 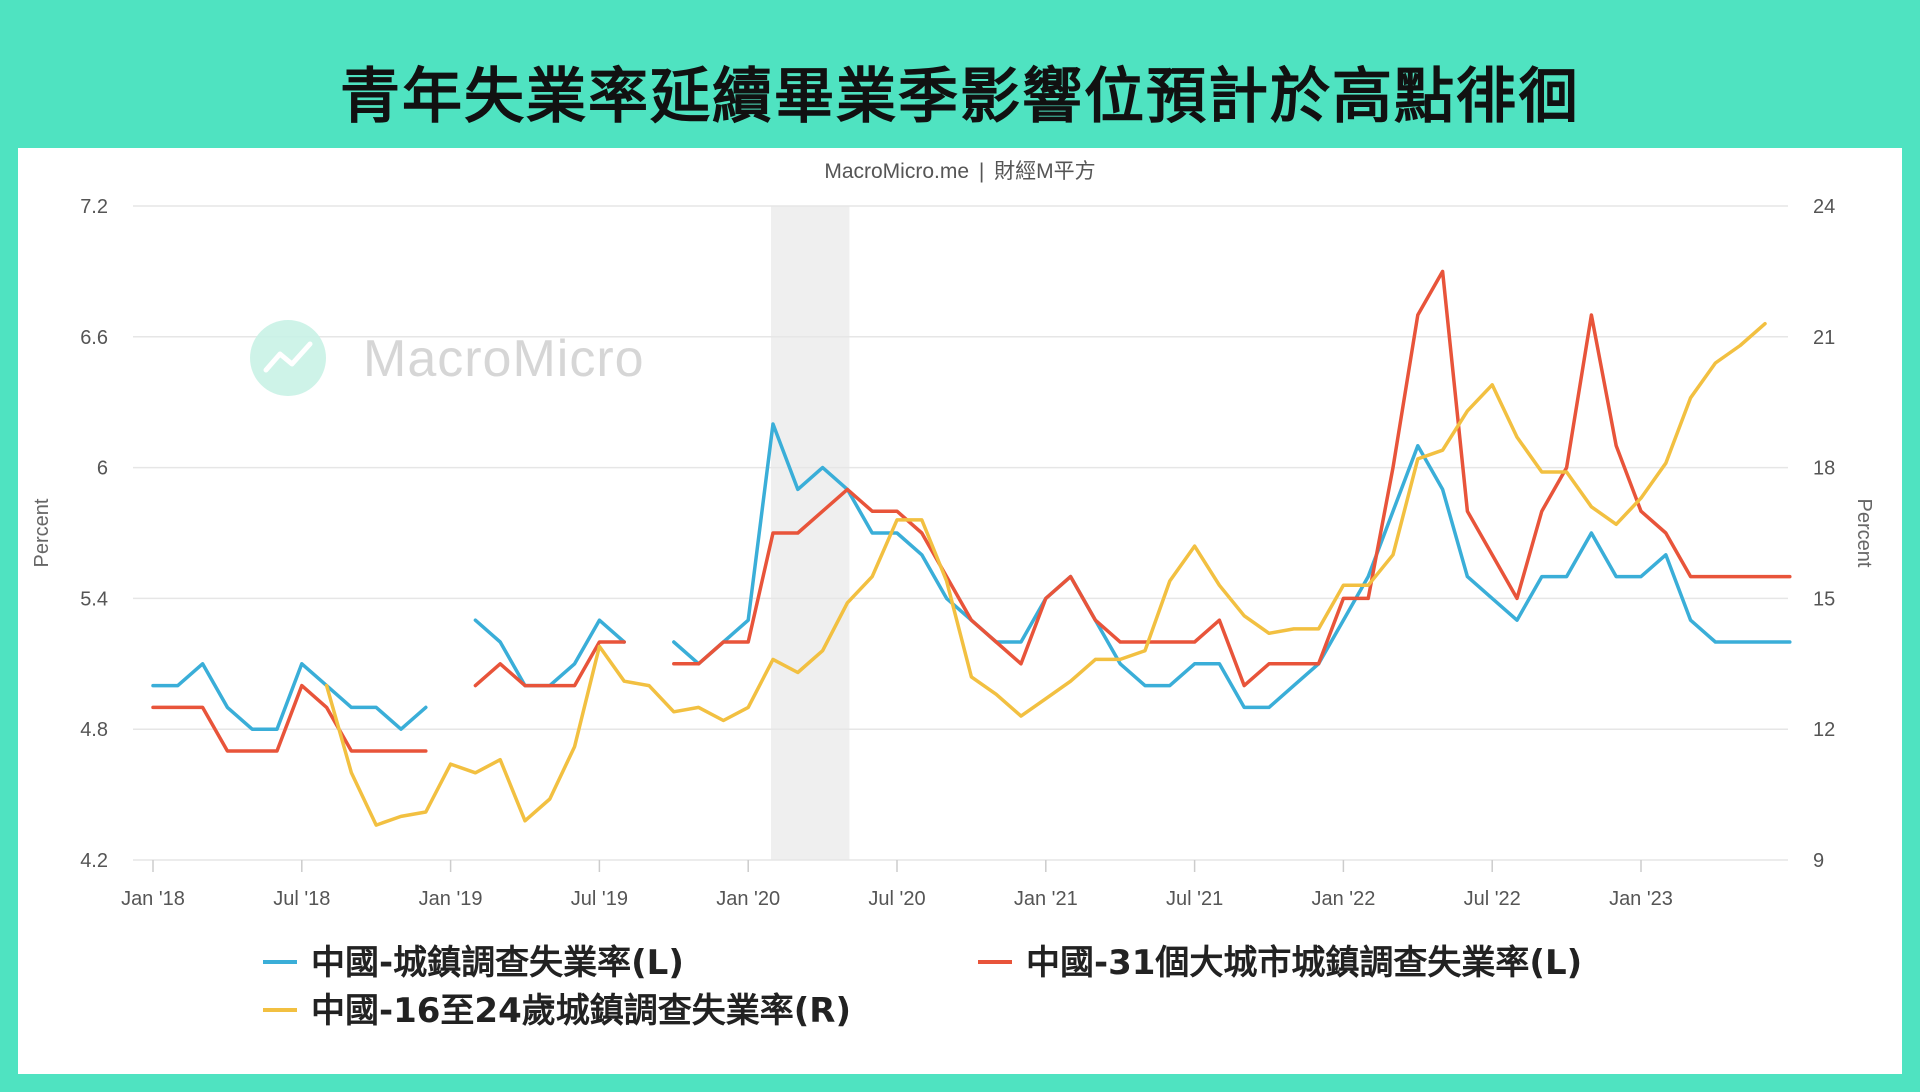 I want to click on legend-item-2: 中國-16至24歲城鎮調查失業率(R), so click(x=557, y=1011).